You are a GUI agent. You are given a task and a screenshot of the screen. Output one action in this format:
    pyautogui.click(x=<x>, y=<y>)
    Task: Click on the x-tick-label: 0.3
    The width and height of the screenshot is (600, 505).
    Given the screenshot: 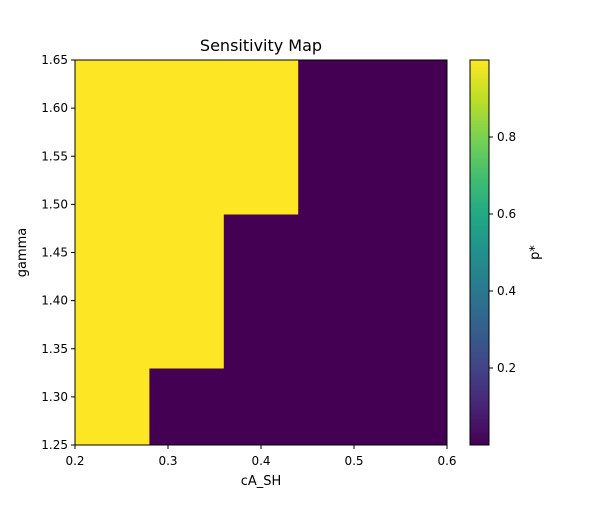 What is the action you would take?
    pyautogui.click(x=167, y=461)
    